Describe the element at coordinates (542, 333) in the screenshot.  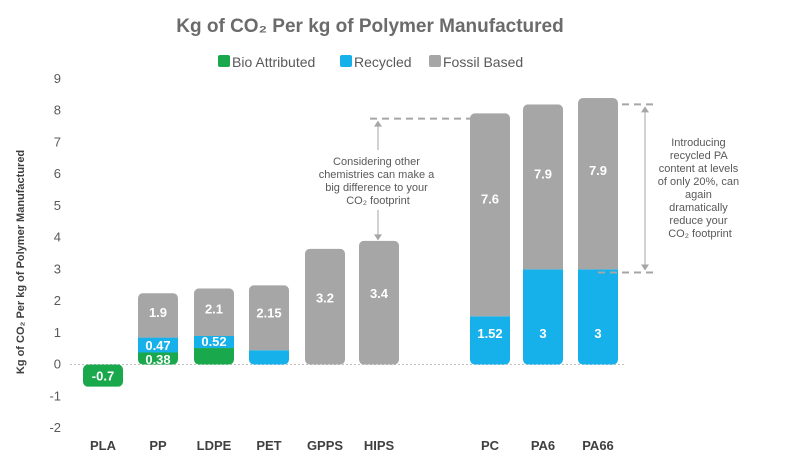
I see `data-label-pa6-recycled: 3` at that location.